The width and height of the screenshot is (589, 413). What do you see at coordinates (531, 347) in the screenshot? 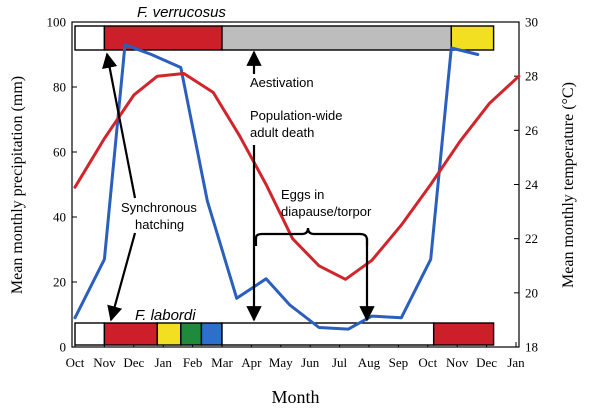
I see `y-right-tick-label: 18` at bounding box center [531, 347].